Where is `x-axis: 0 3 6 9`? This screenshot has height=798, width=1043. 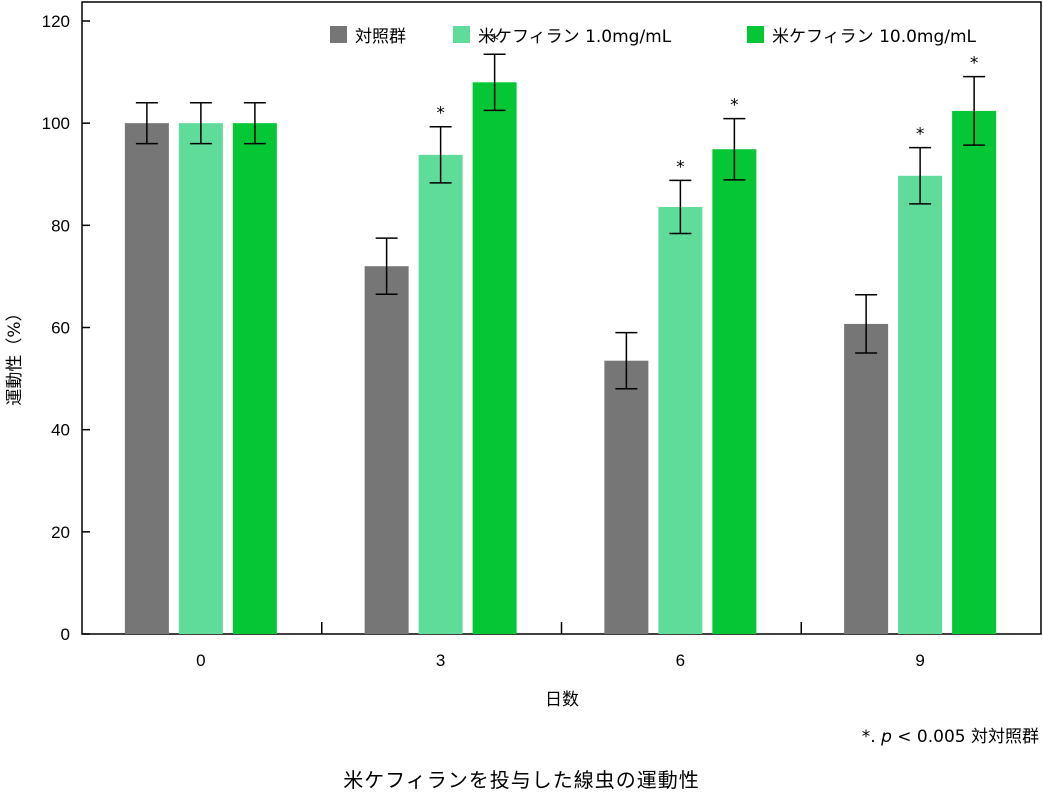 x-axis: 0 3 6 9 is located at coordinates (560, 646).